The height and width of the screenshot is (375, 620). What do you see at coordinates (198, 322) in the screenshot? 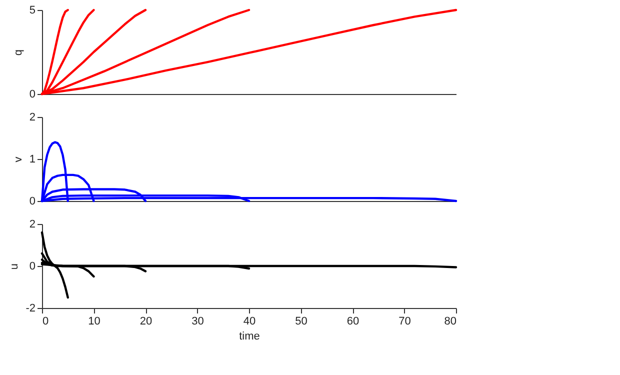
I see `x-tick-label: 30` at bounding box center [198, 322].